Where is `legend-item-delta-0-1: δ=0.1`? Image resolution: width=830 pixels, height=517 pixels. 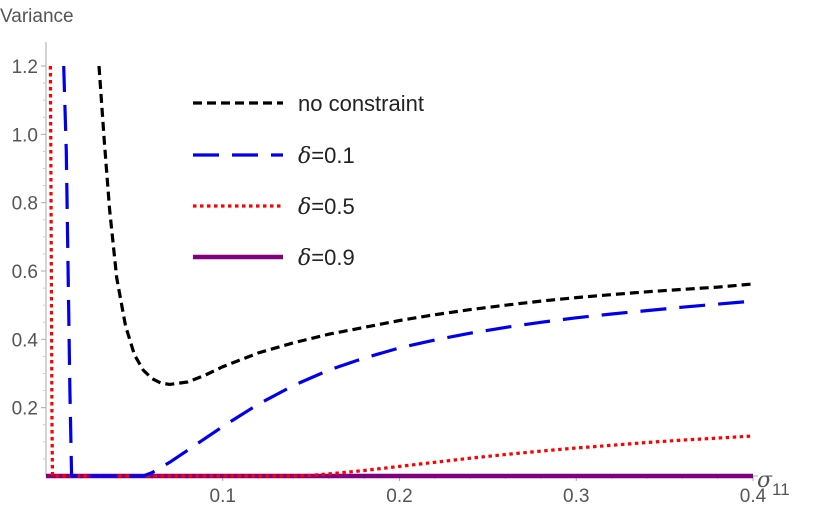
legend-item-delta-0-1: δ=0.1 is located at coordinates (274, 156).